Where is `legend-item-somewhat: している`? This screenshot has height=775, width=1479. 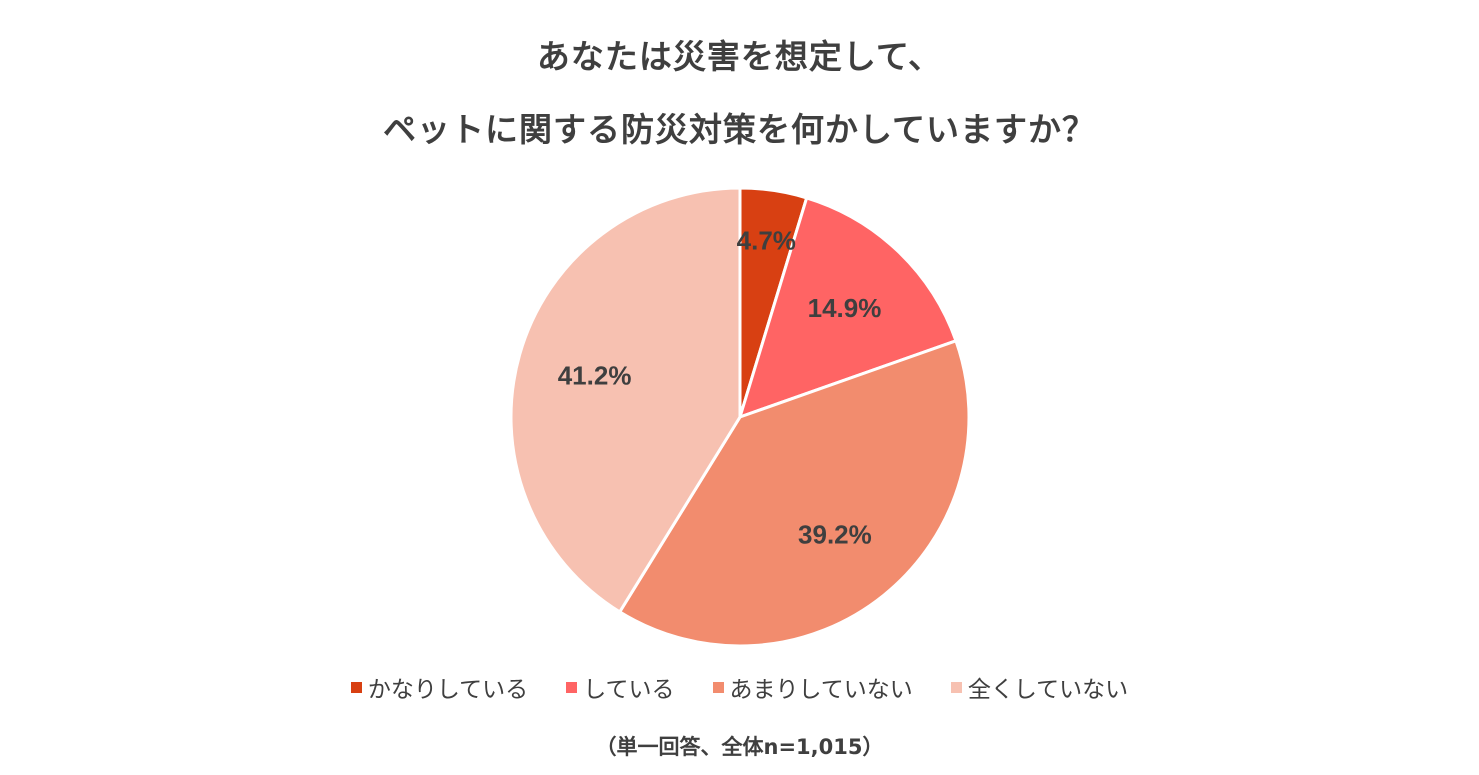
legend-item-somewhat: している is located at coordinates (620, 687).